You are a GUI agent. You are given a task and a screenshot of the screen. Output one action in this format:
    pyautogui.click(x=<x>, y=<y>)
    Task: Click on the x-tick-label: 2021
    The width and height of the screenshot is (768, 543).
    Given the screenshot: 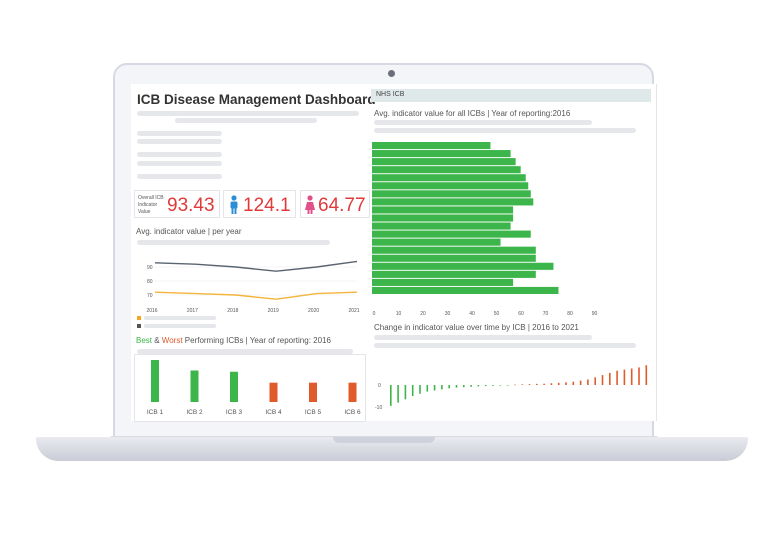 What is the action you would take?
    pyautogui.click(x=353, y=311)
    